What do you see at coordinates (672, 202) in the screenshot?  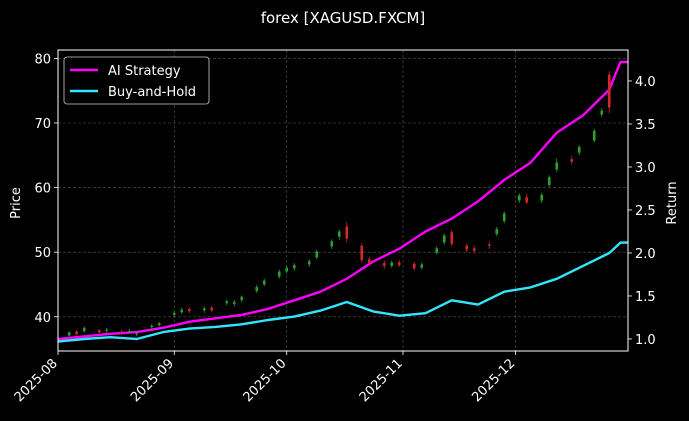 I see `y-axis-label-right: Return` at bounding box center [672, 202].